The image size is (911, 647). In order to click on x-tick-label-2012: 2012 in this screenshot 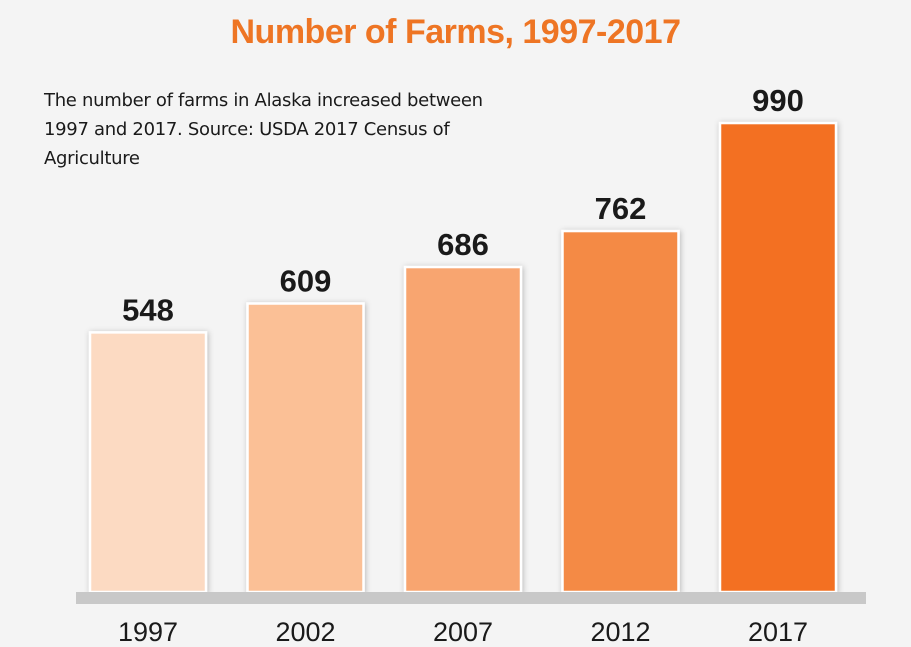, I will do `click(620, 632)`.